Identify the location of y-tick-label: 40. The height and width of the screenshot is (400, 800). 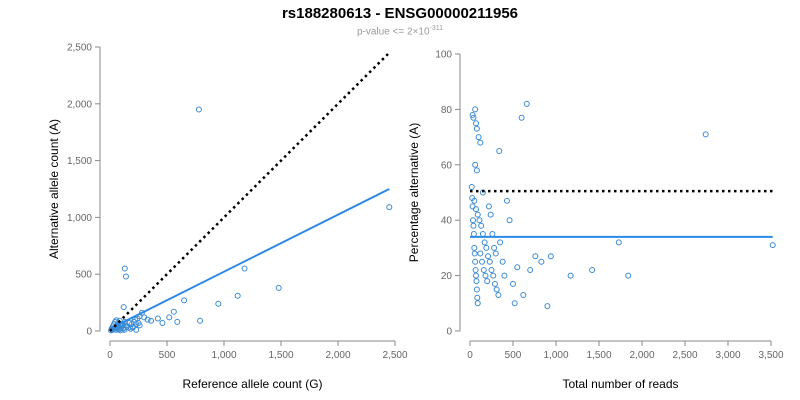
(447, 221).